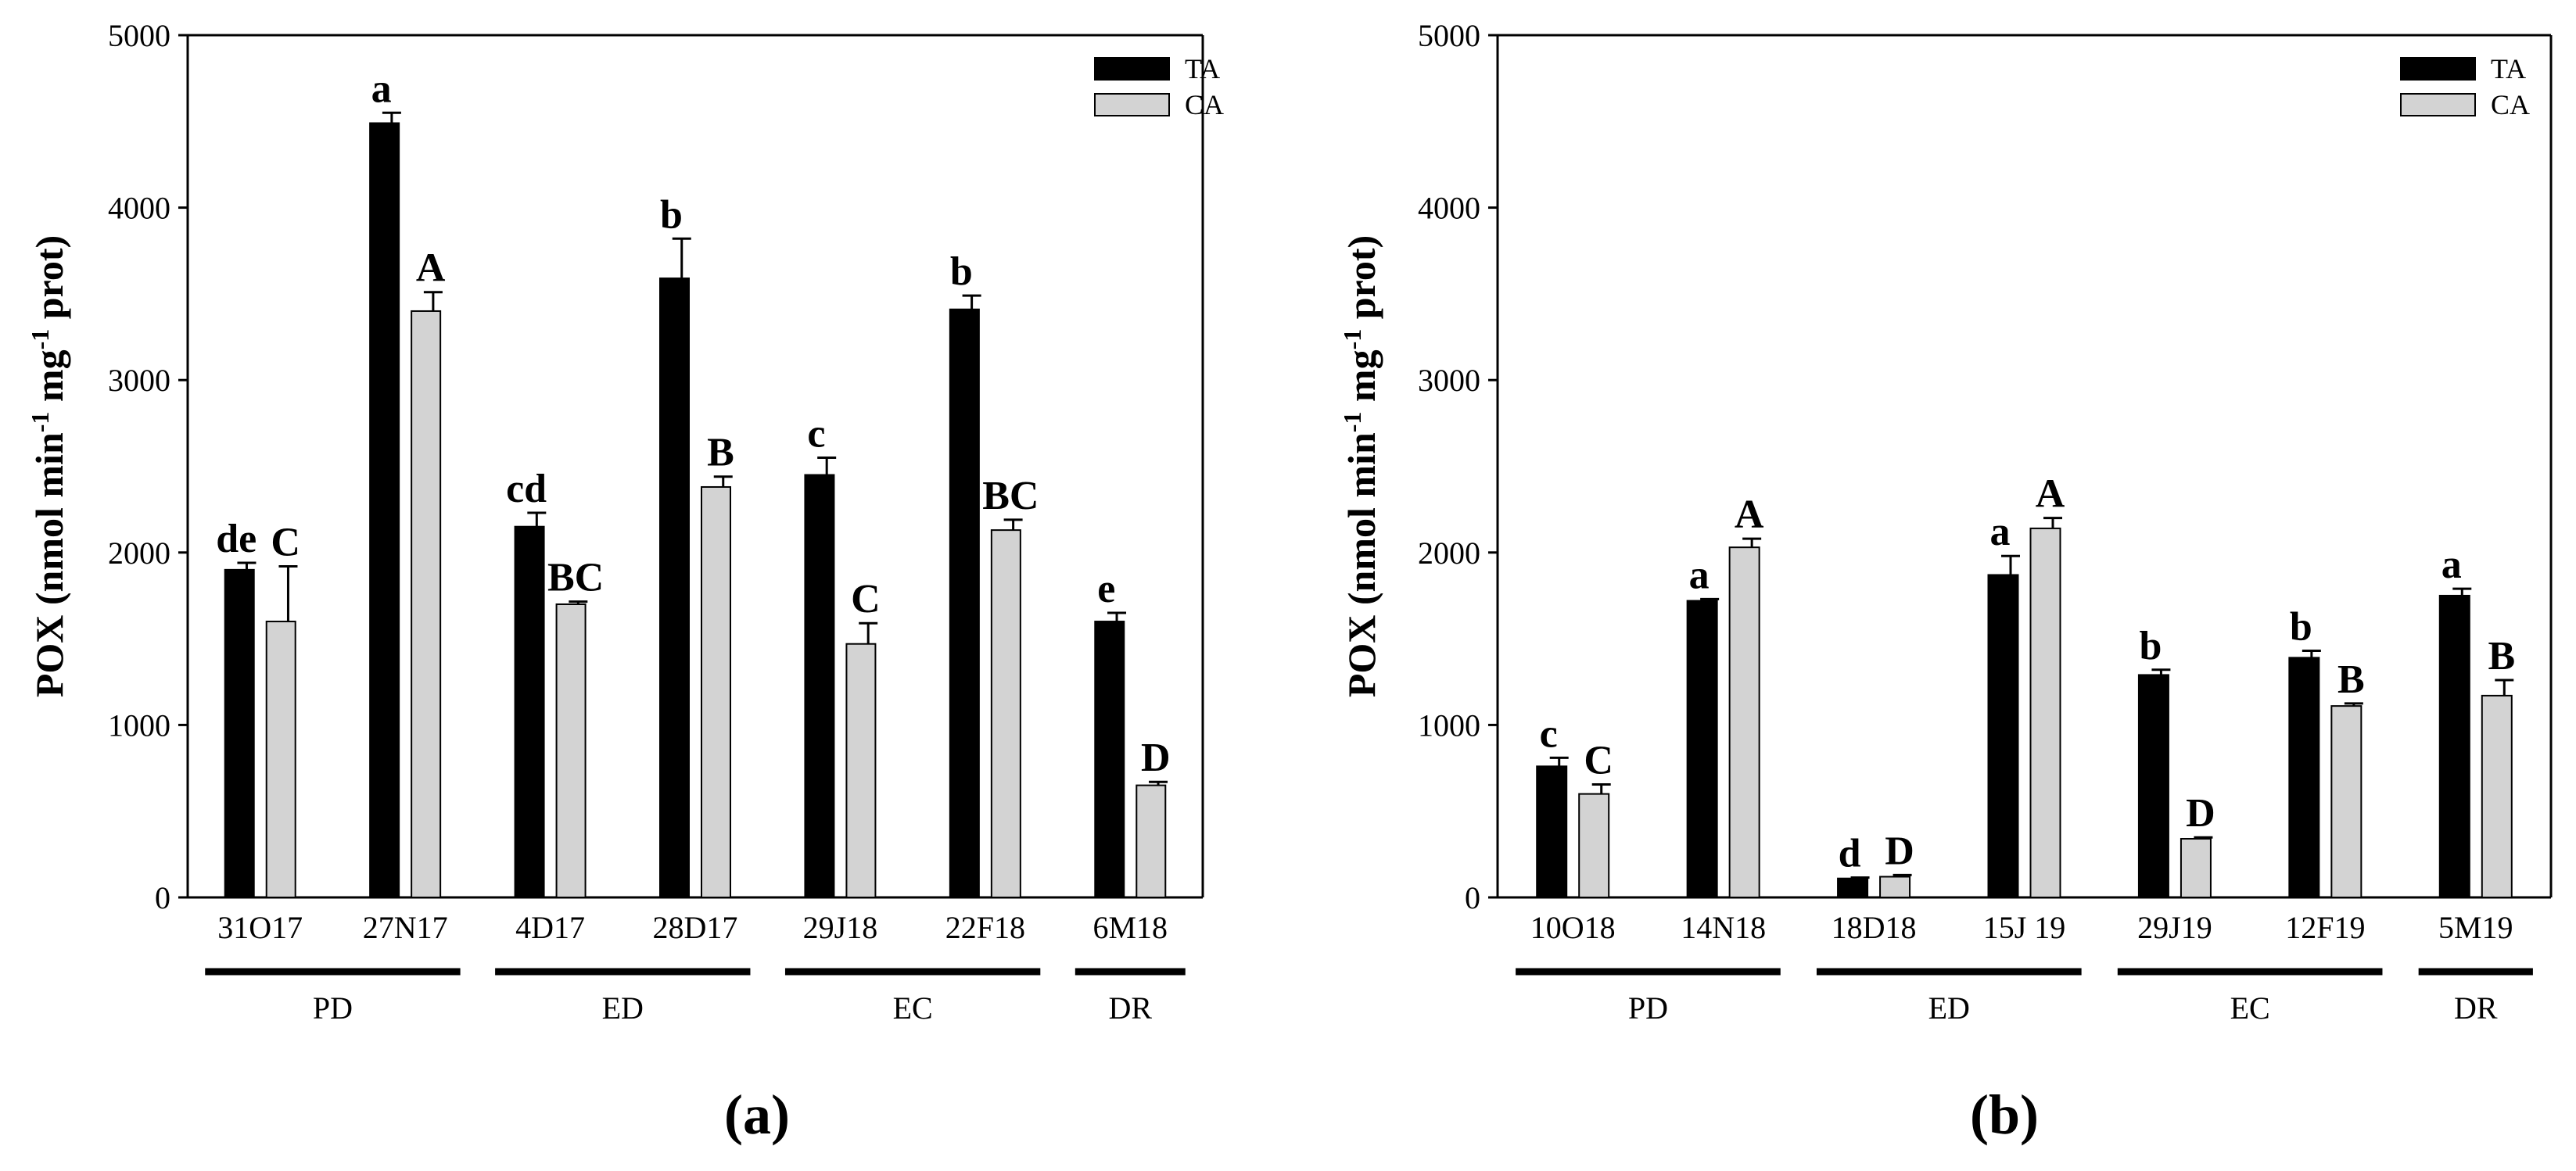  Describe the element at coordinates (840, 927) in the screenshot. I see `x-tick-label: 29J18` at that location.